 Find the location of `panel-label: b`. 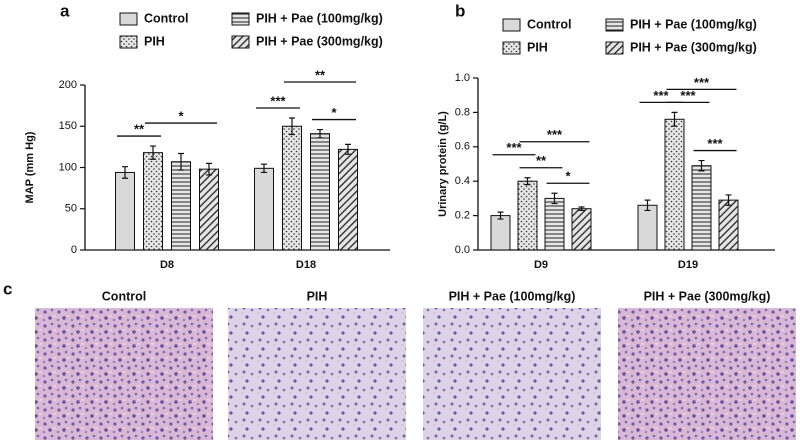

panel-label: b is located at coordinates (460, 10).